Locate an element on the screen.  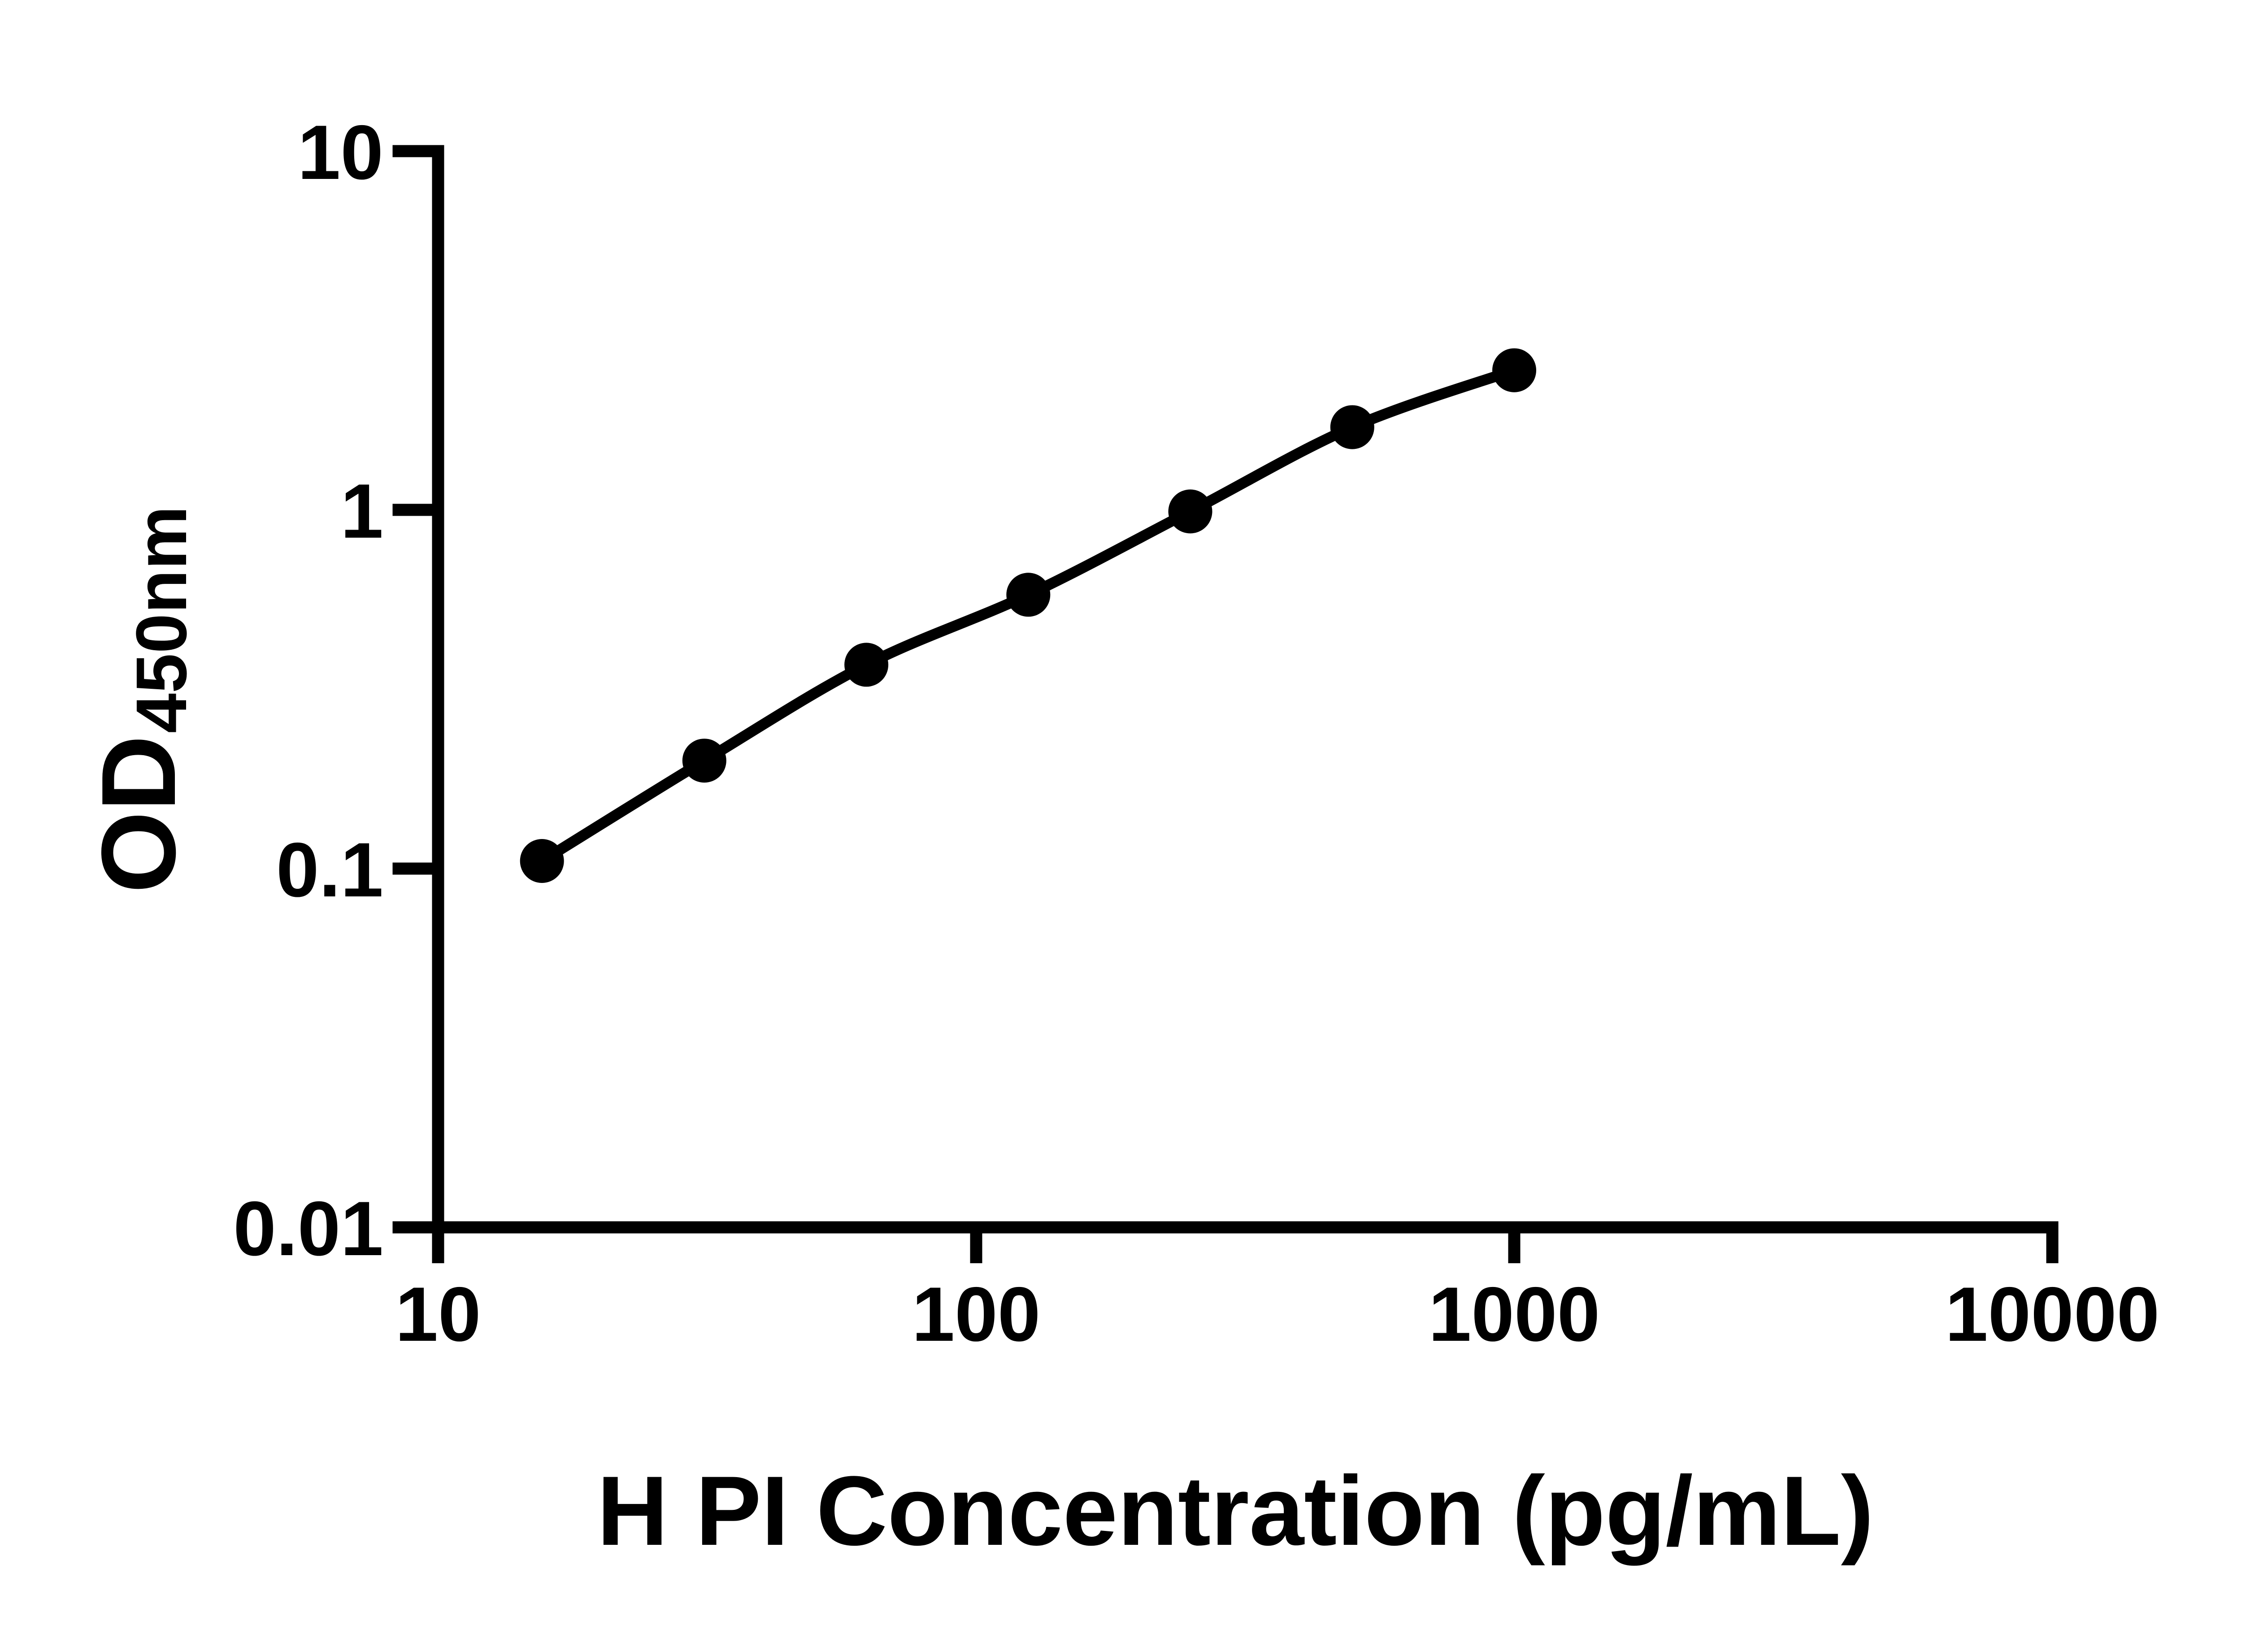
y-axis-title-subscript: 450nm is located at coordinates (161, 619).